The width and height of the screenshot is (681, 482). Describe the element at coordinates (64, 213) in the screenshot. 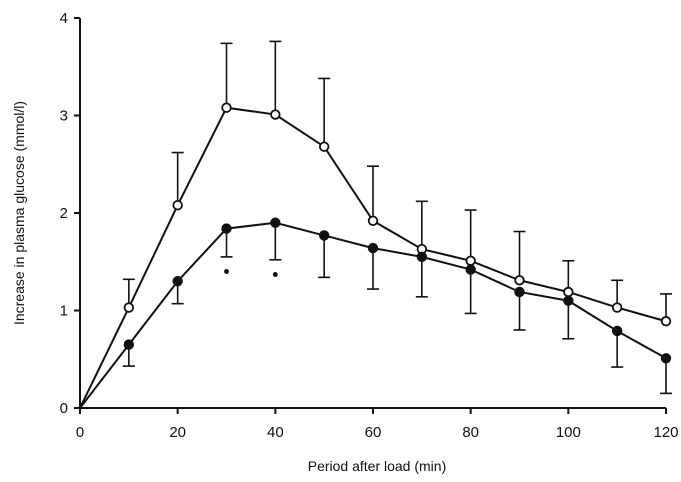

I see `y-tick-label: 2` at that location.